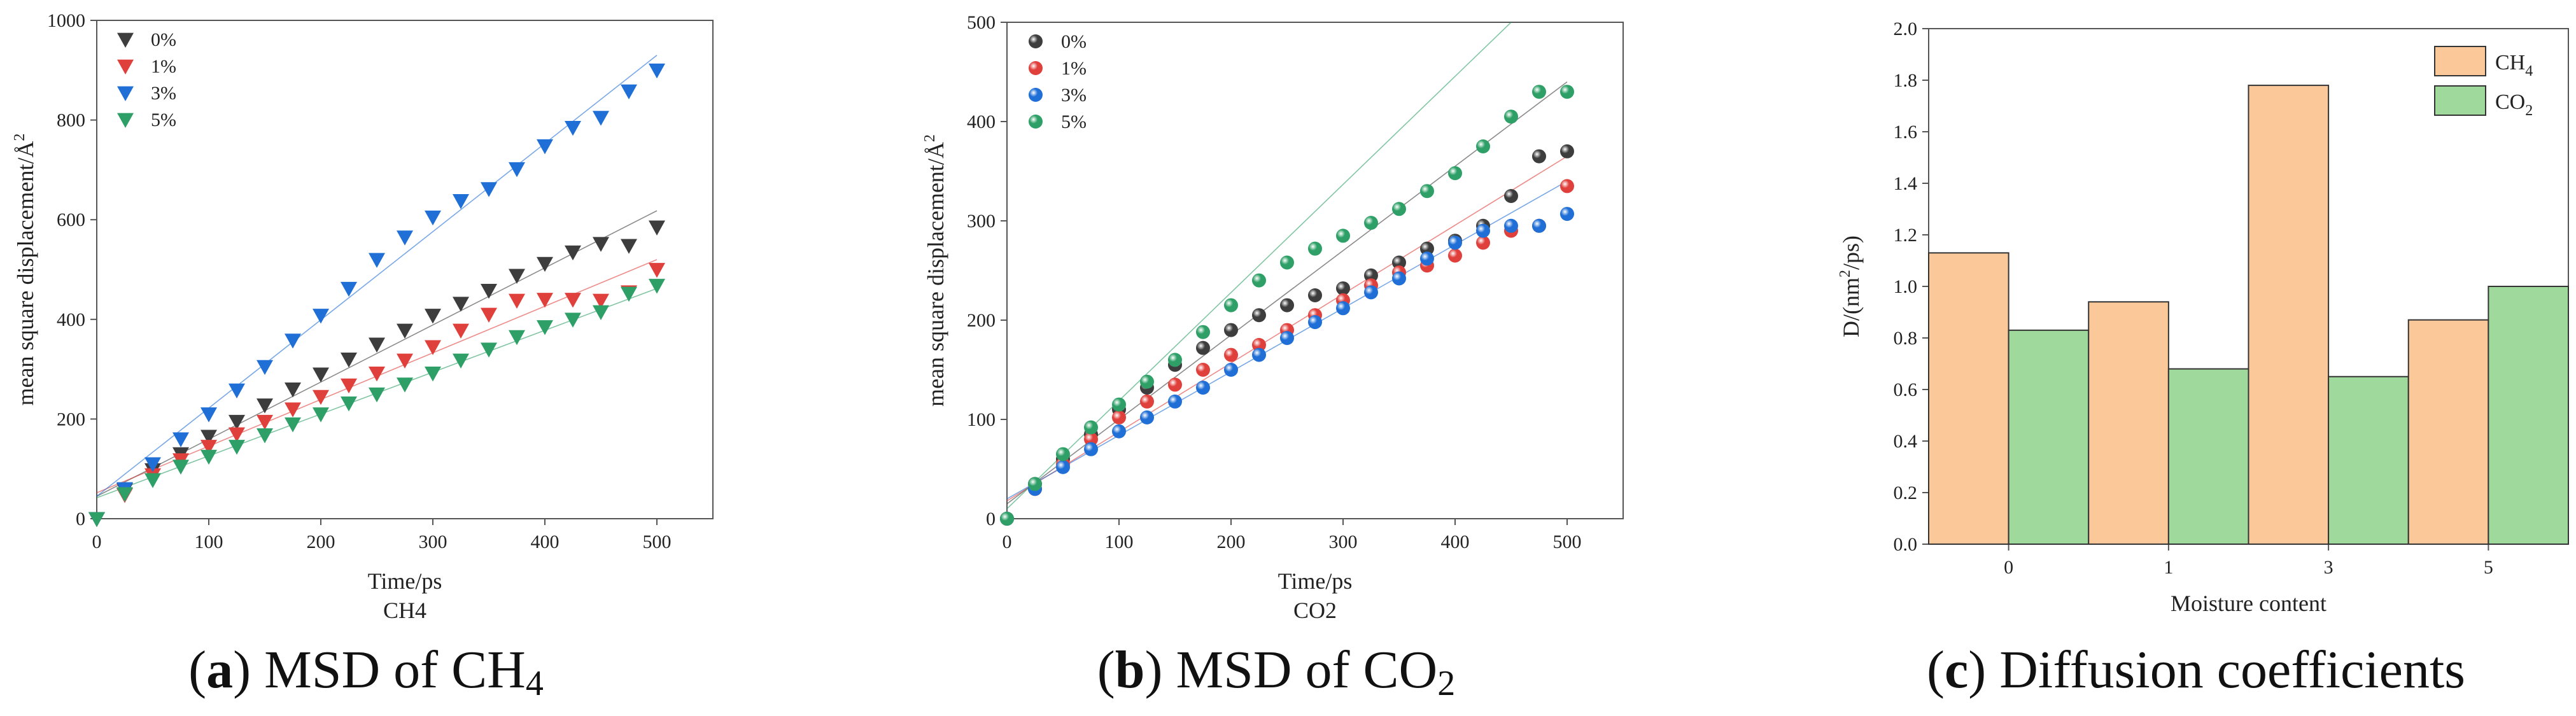  Describe the element at coordinates (2514, 105) in the screenshot. I see `legend-label: CO2` at that location.